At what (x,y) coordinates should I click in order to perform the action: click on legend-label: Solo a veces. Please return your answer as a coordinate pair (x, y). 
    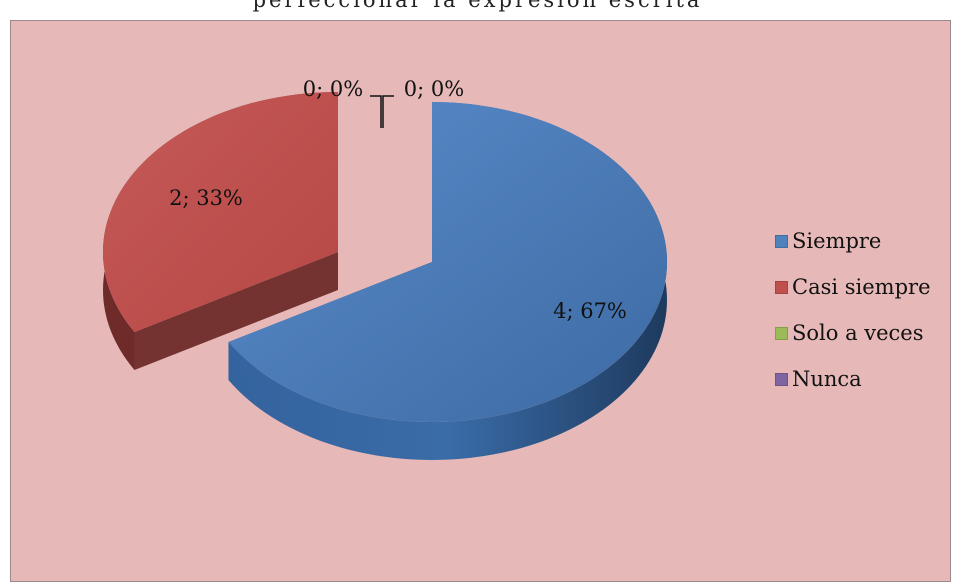
    Looking at the image, I should click on (858, 333).